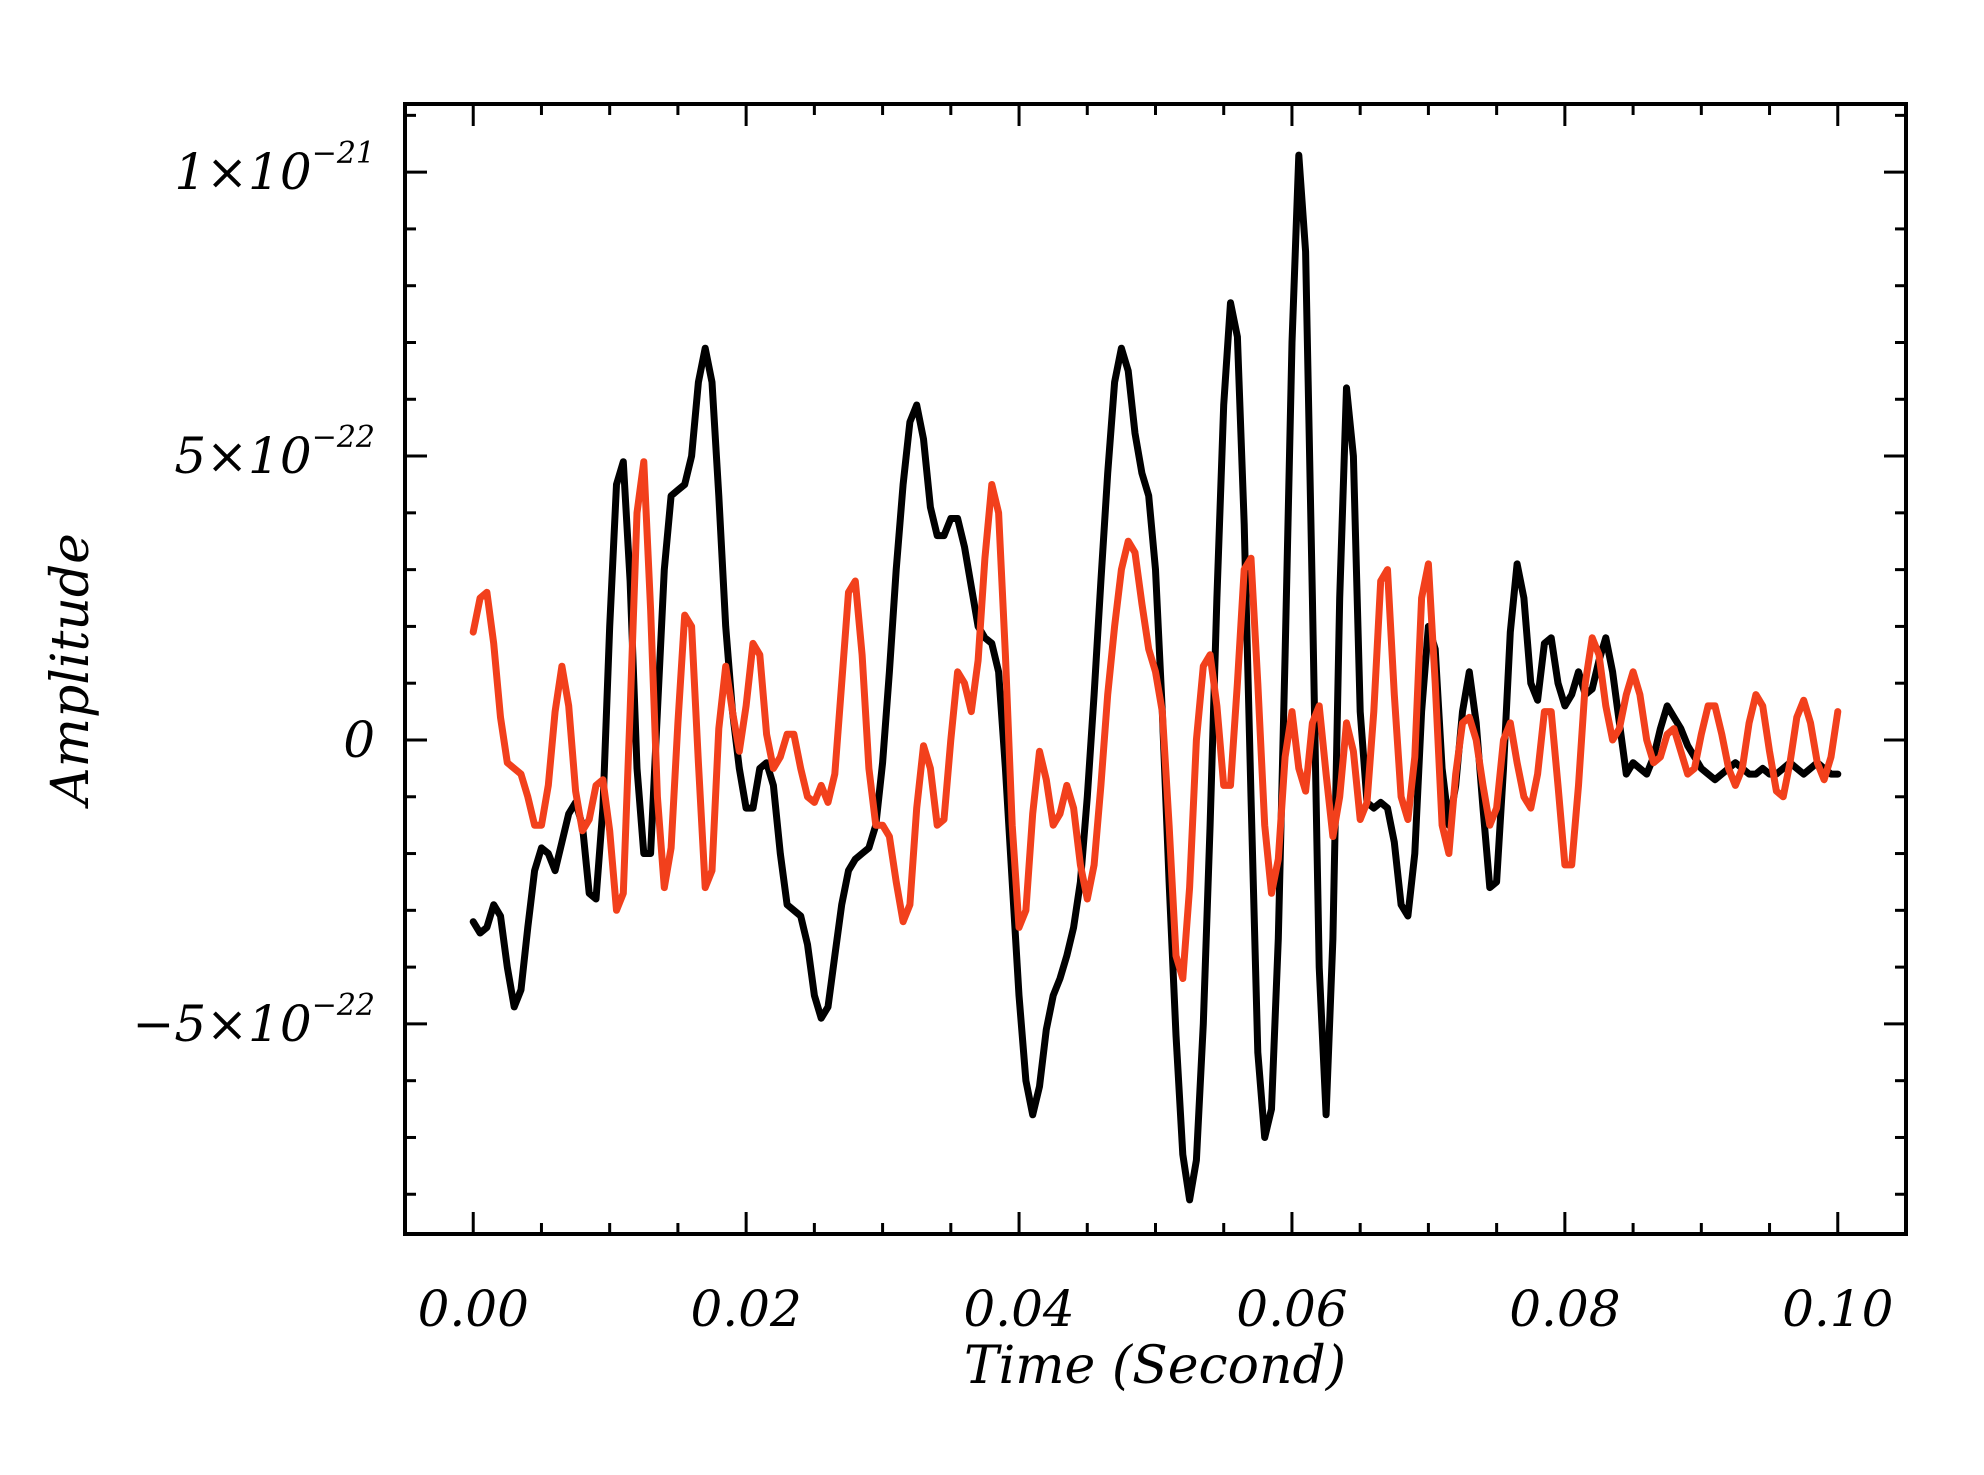 Image resolution: width=1984 pixels, height=1475 pixels. I want to click on x-tick-label: 0.02, so click(745, 1309).